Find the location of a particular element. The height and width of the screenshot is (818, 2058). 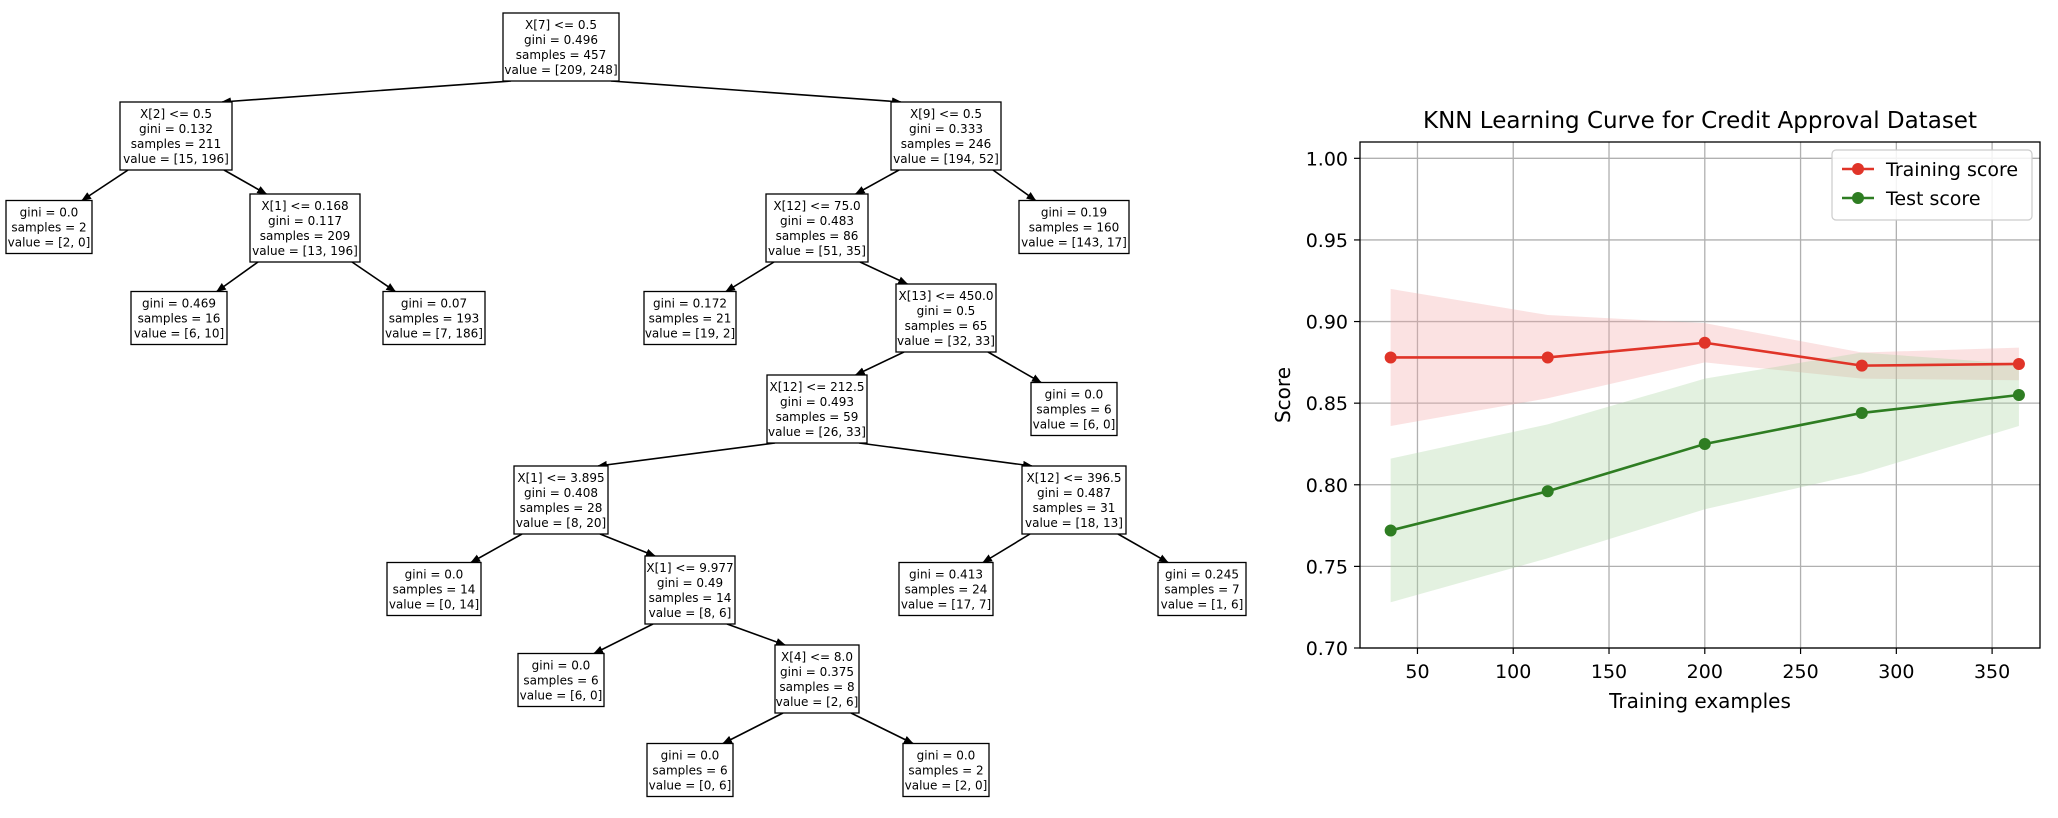

tree-node-line: value = [2, 6] is located at coordinates (817, 702).